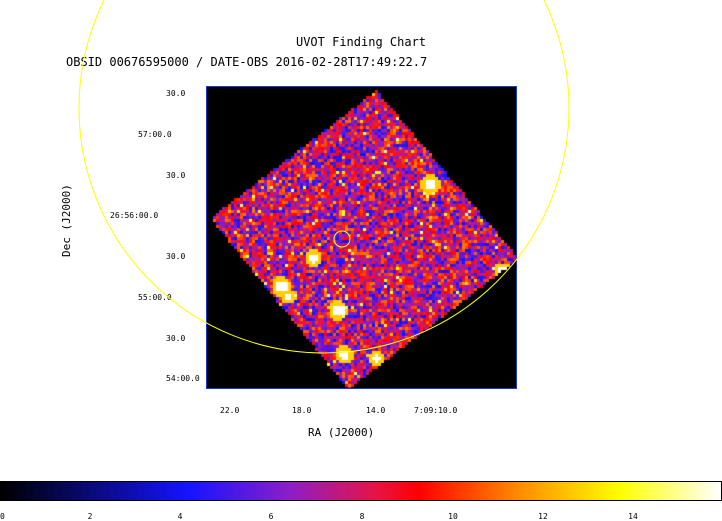 The height and width of the screenshot is (521, 722). What do you see at coordinates (543, 516) in the screenshot?
I see `colorbar-tick: 12` at bounding box center [543, 516].